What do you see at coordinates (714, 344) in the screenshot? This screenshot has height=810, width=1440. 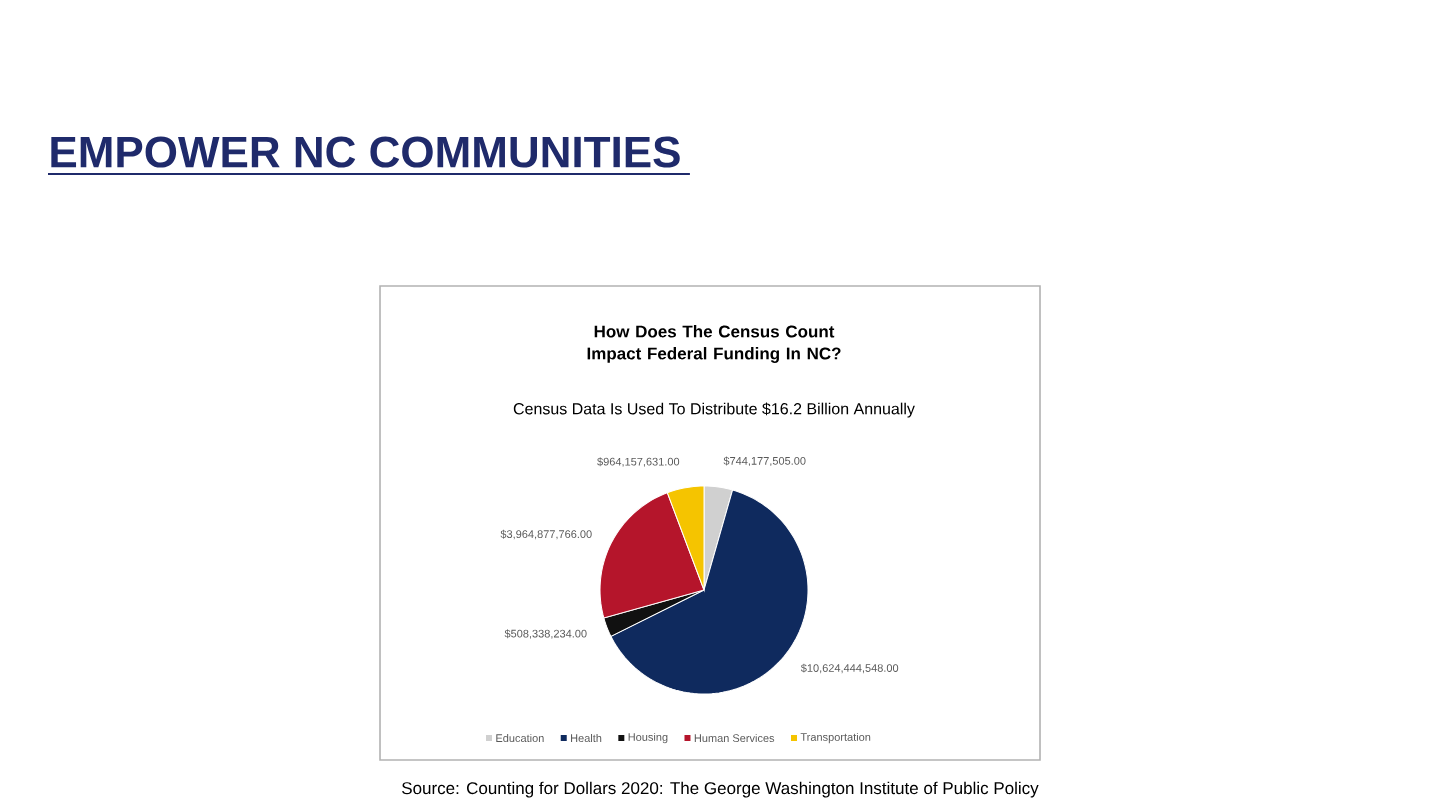 I see `chart-title: How Does The Census Count Impact Federal Funding In NC?` at bounding box center [714, 344].